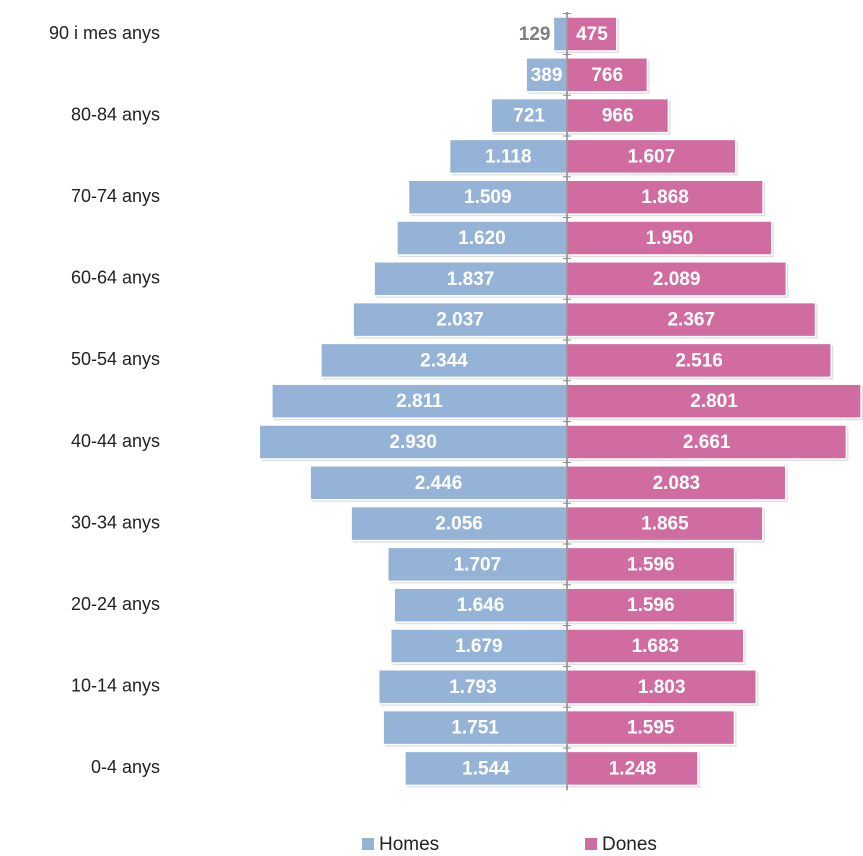 This screenshot has height=856, width=863. I want to click on value-label: 1.950, so click(670, 238).